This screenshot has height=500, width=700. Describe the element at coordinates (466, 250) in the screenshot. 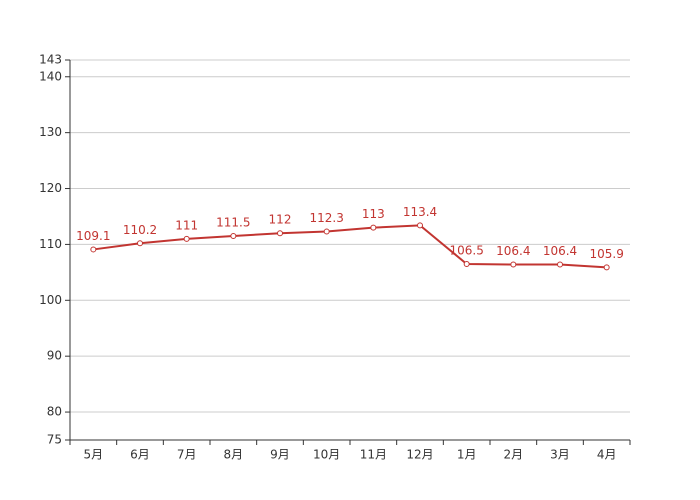

I see `data-label: 106.5` at that location.